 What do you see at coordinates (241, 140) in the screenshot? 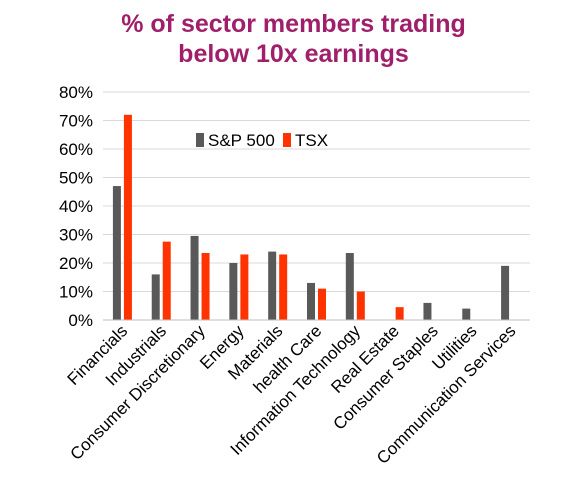
I see `legend-label-sp500: S&P 500` at bounding box center [241, 140].